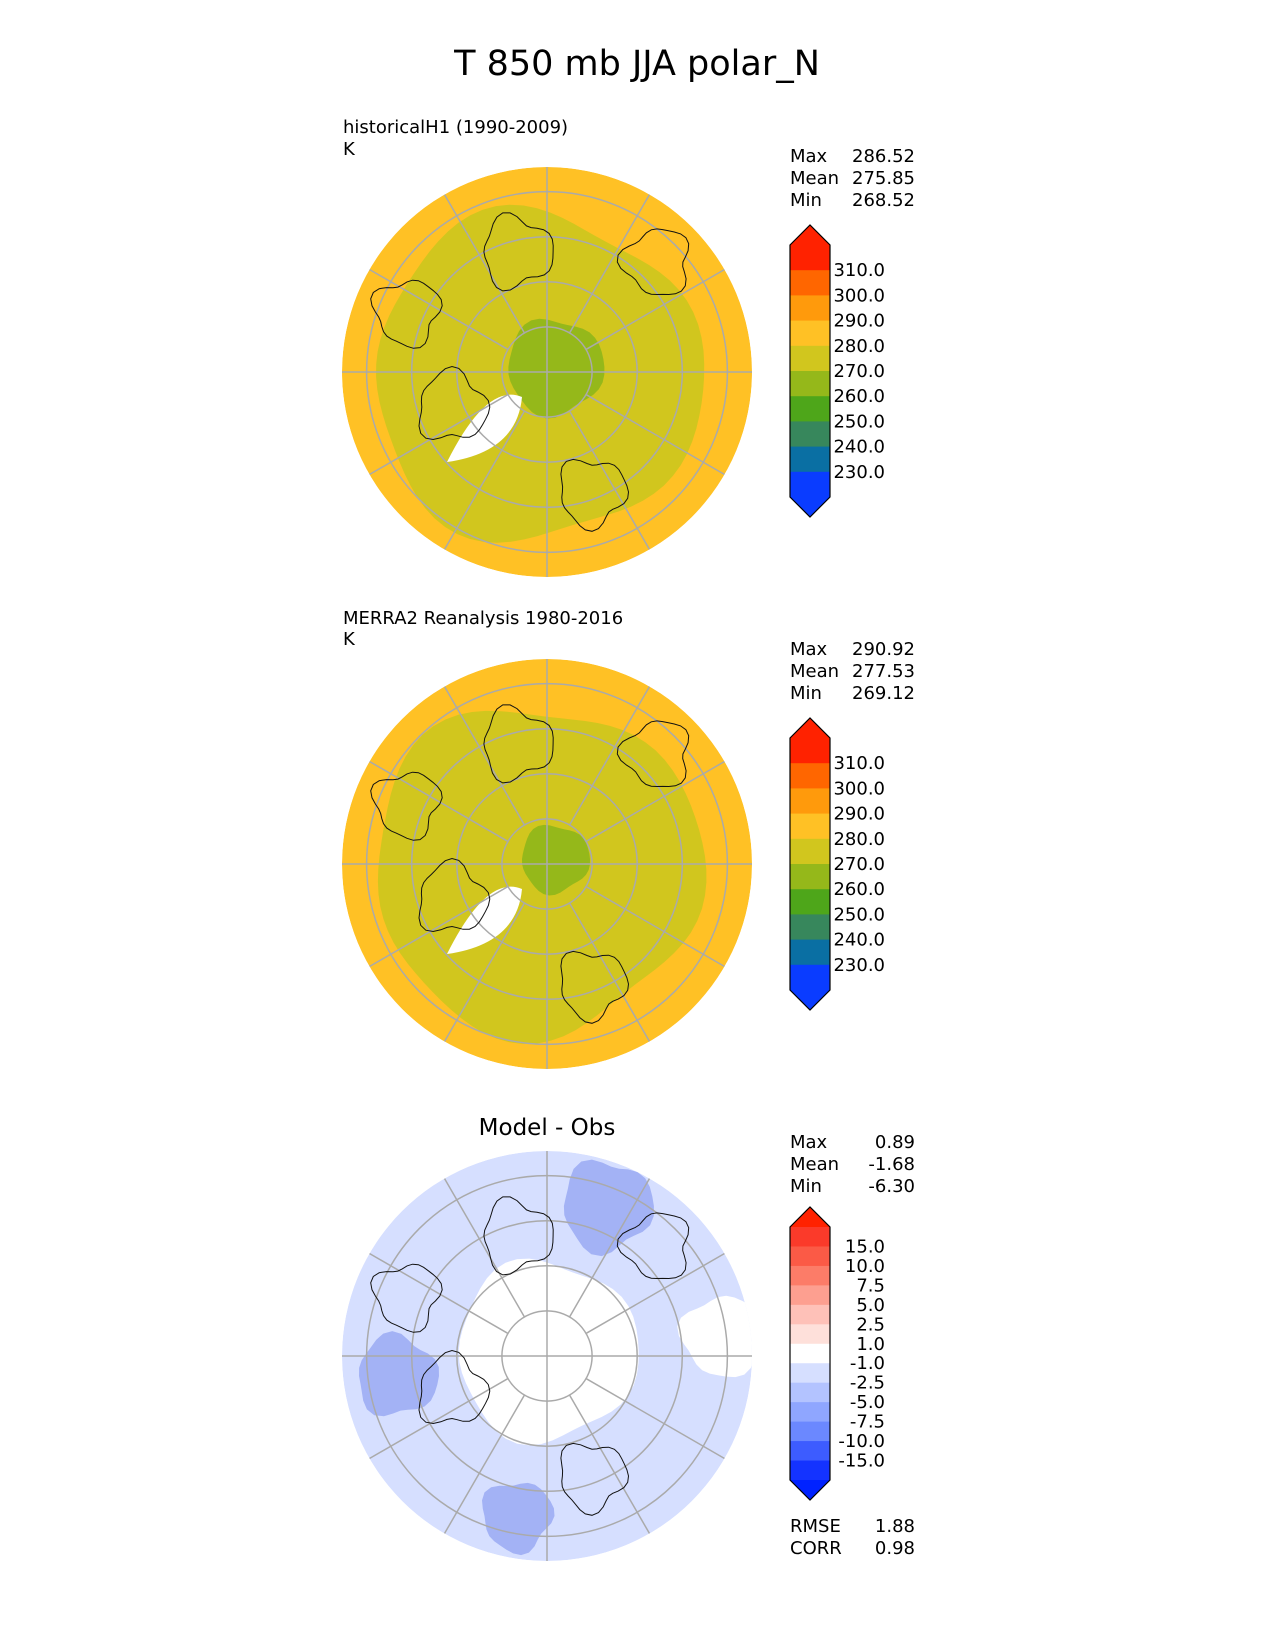  I want to click on stat-value: 290.92, so click(883, 649).